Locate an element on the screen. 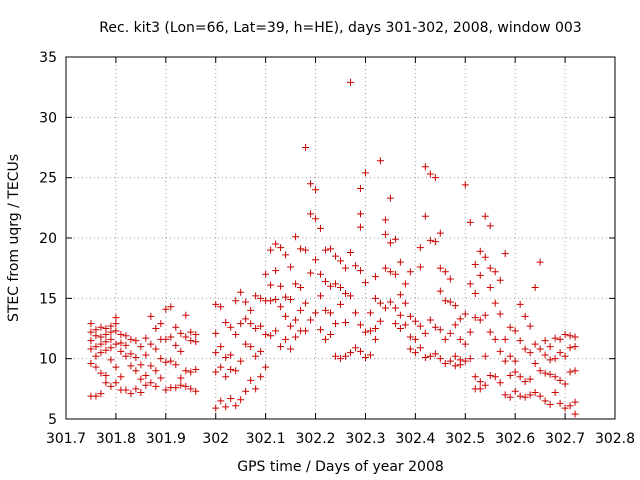 The height and width of the screenshot is (480, 640). x-tick-label: 302.1 is located at coordinates (266, 439).